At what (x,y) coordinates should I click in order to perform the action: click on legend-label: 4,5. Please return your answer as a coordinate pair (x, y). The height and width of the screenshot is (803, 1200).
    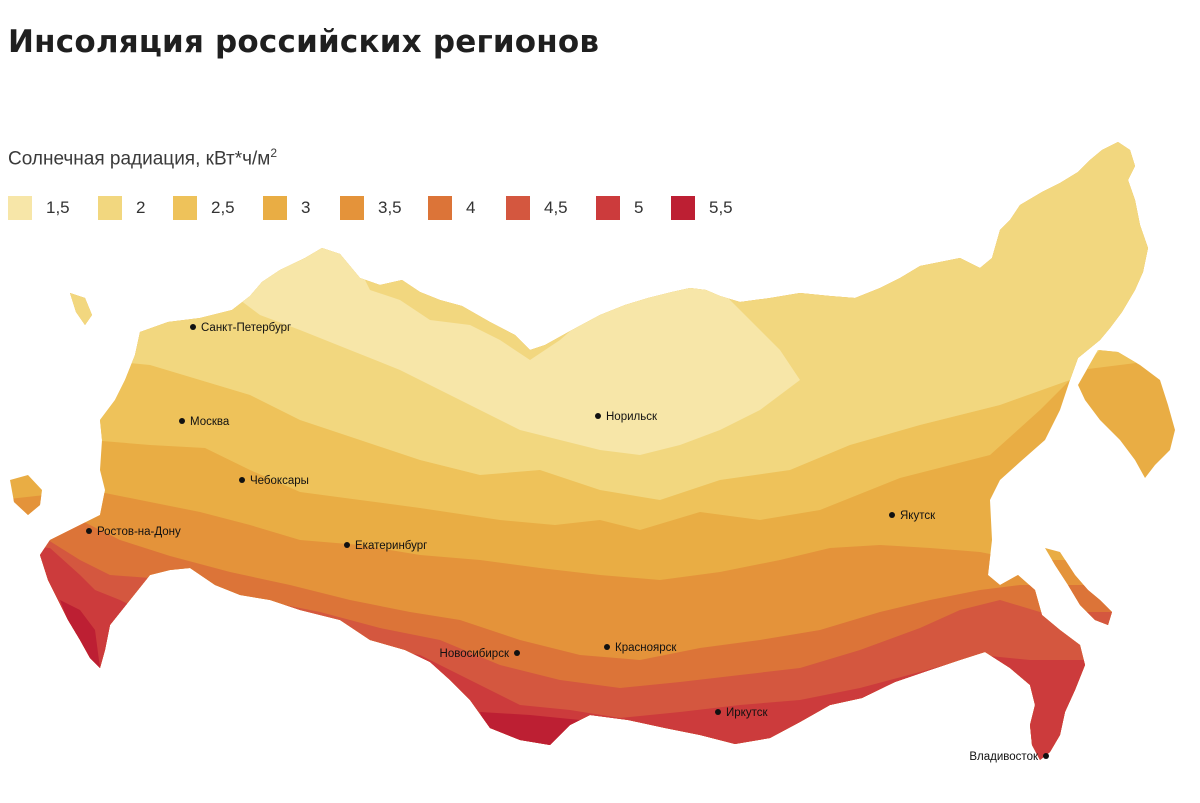
    Looking at the image, I should click on (556, 207).